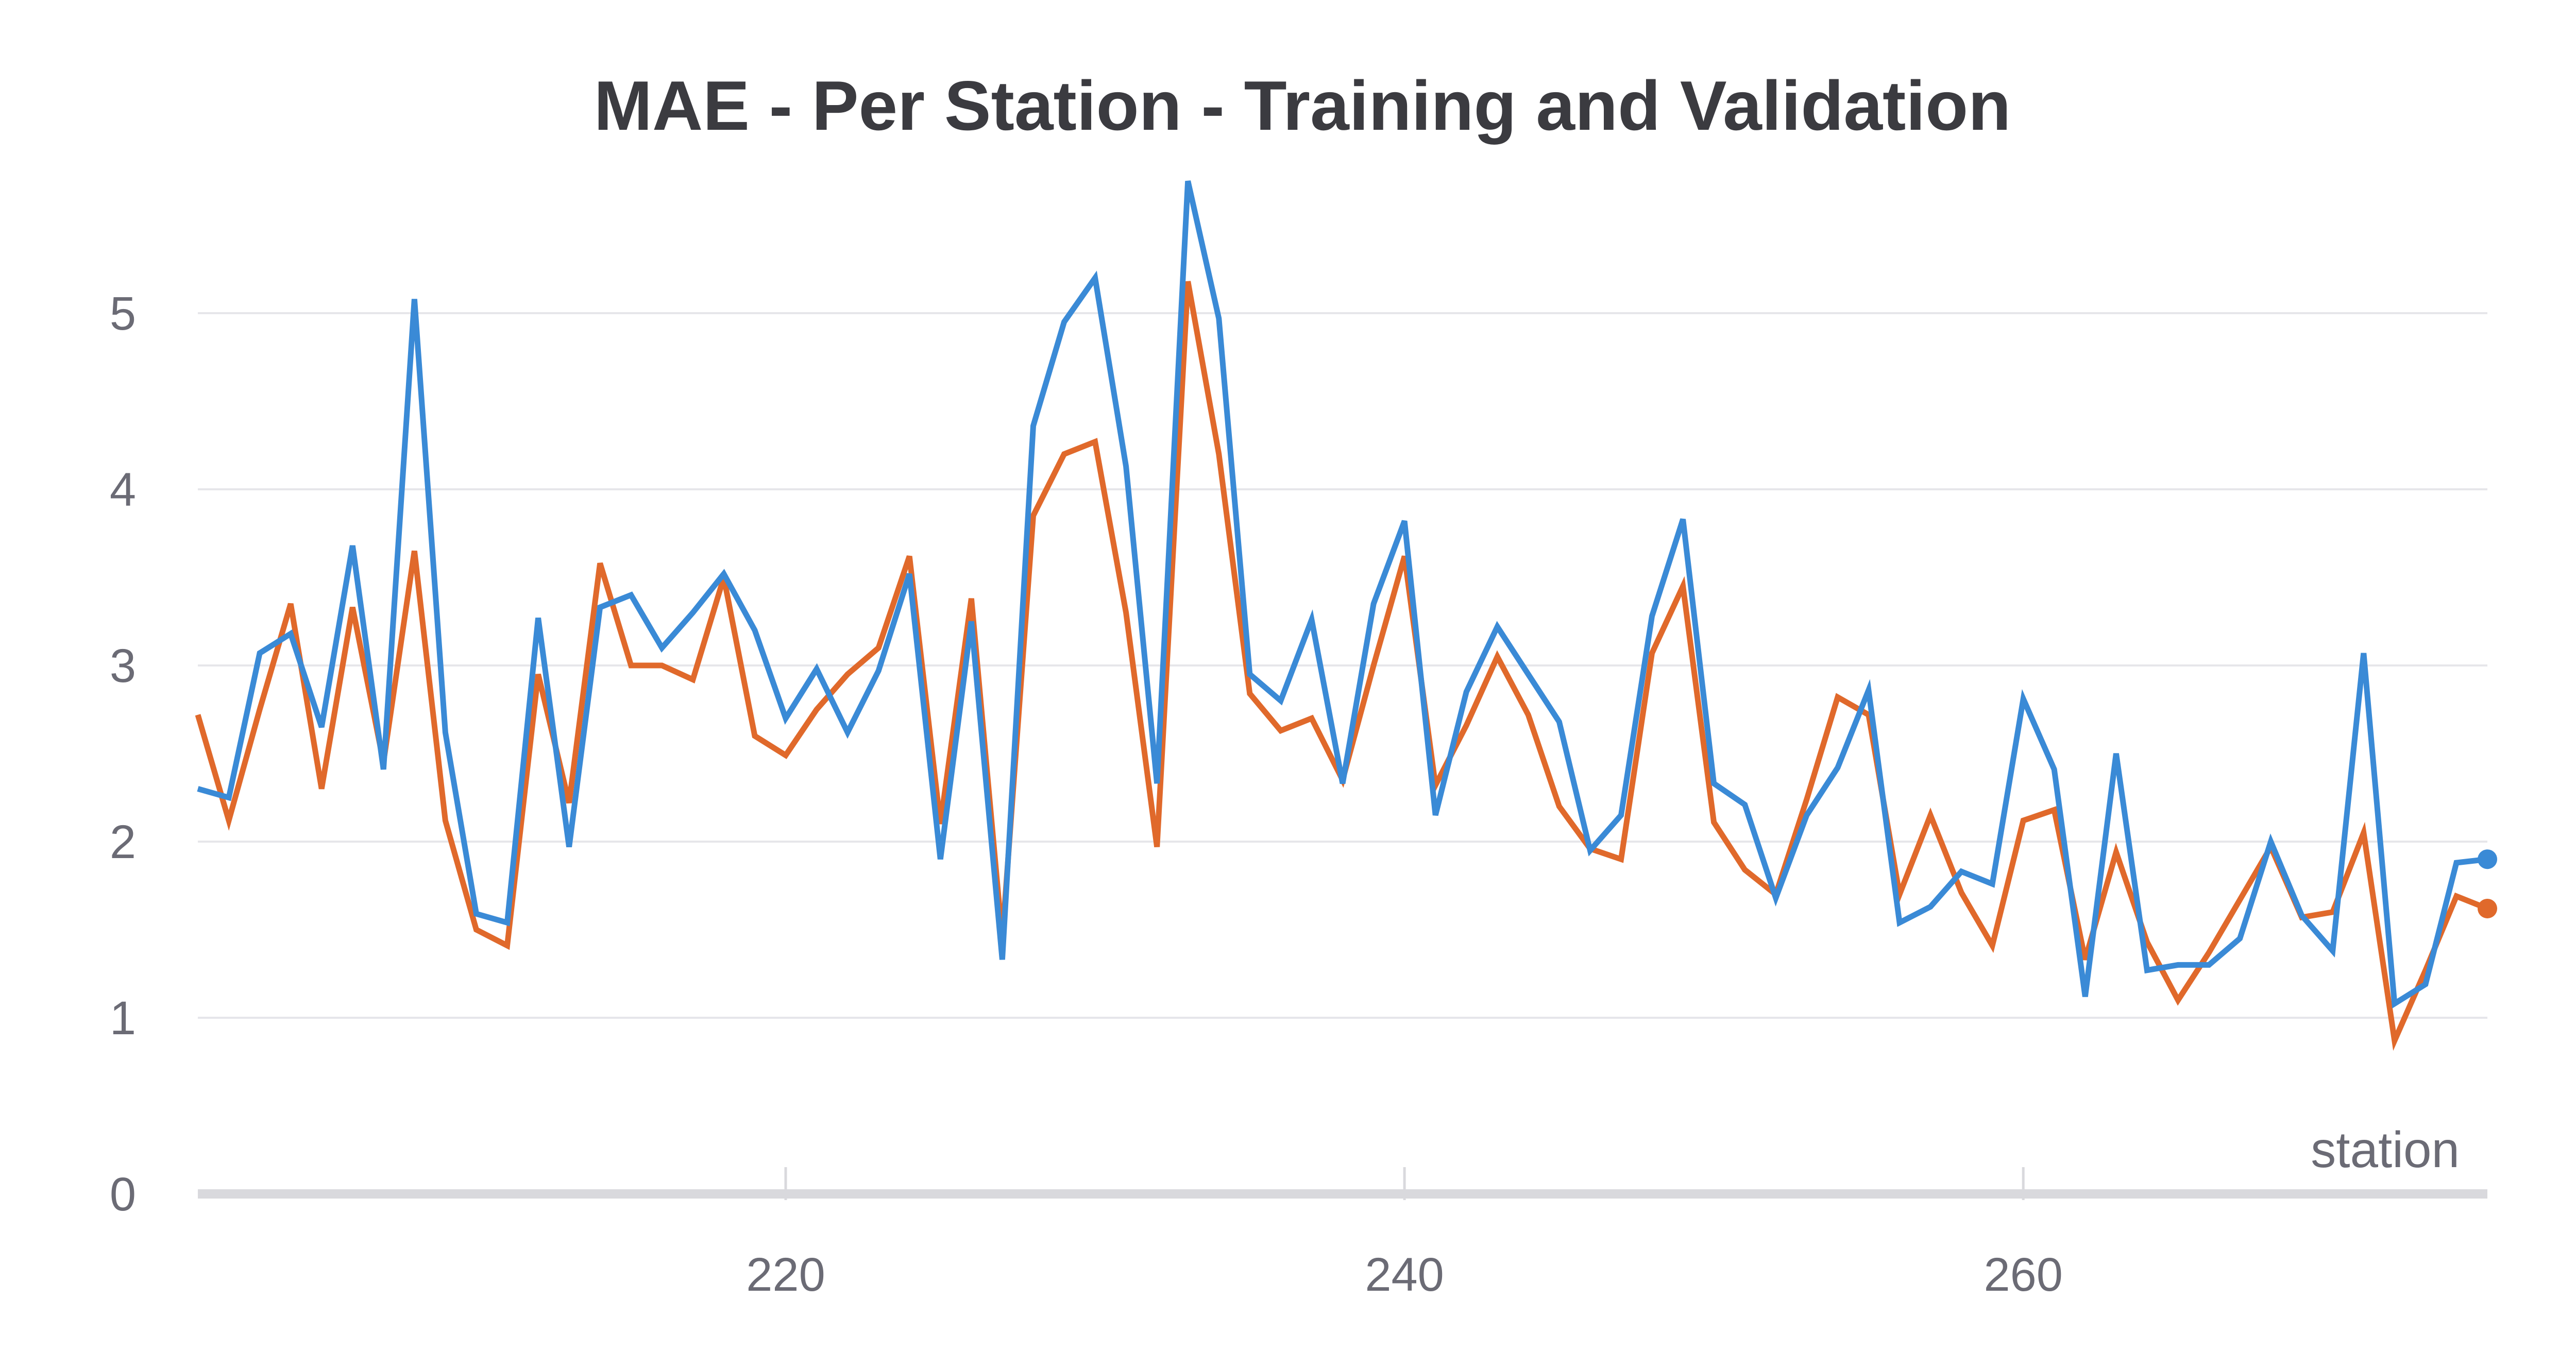  What do you see at coordinates (123, 666) in the screenshot?
I see `y-tick-label: 3` at bounding box center [123, 666].